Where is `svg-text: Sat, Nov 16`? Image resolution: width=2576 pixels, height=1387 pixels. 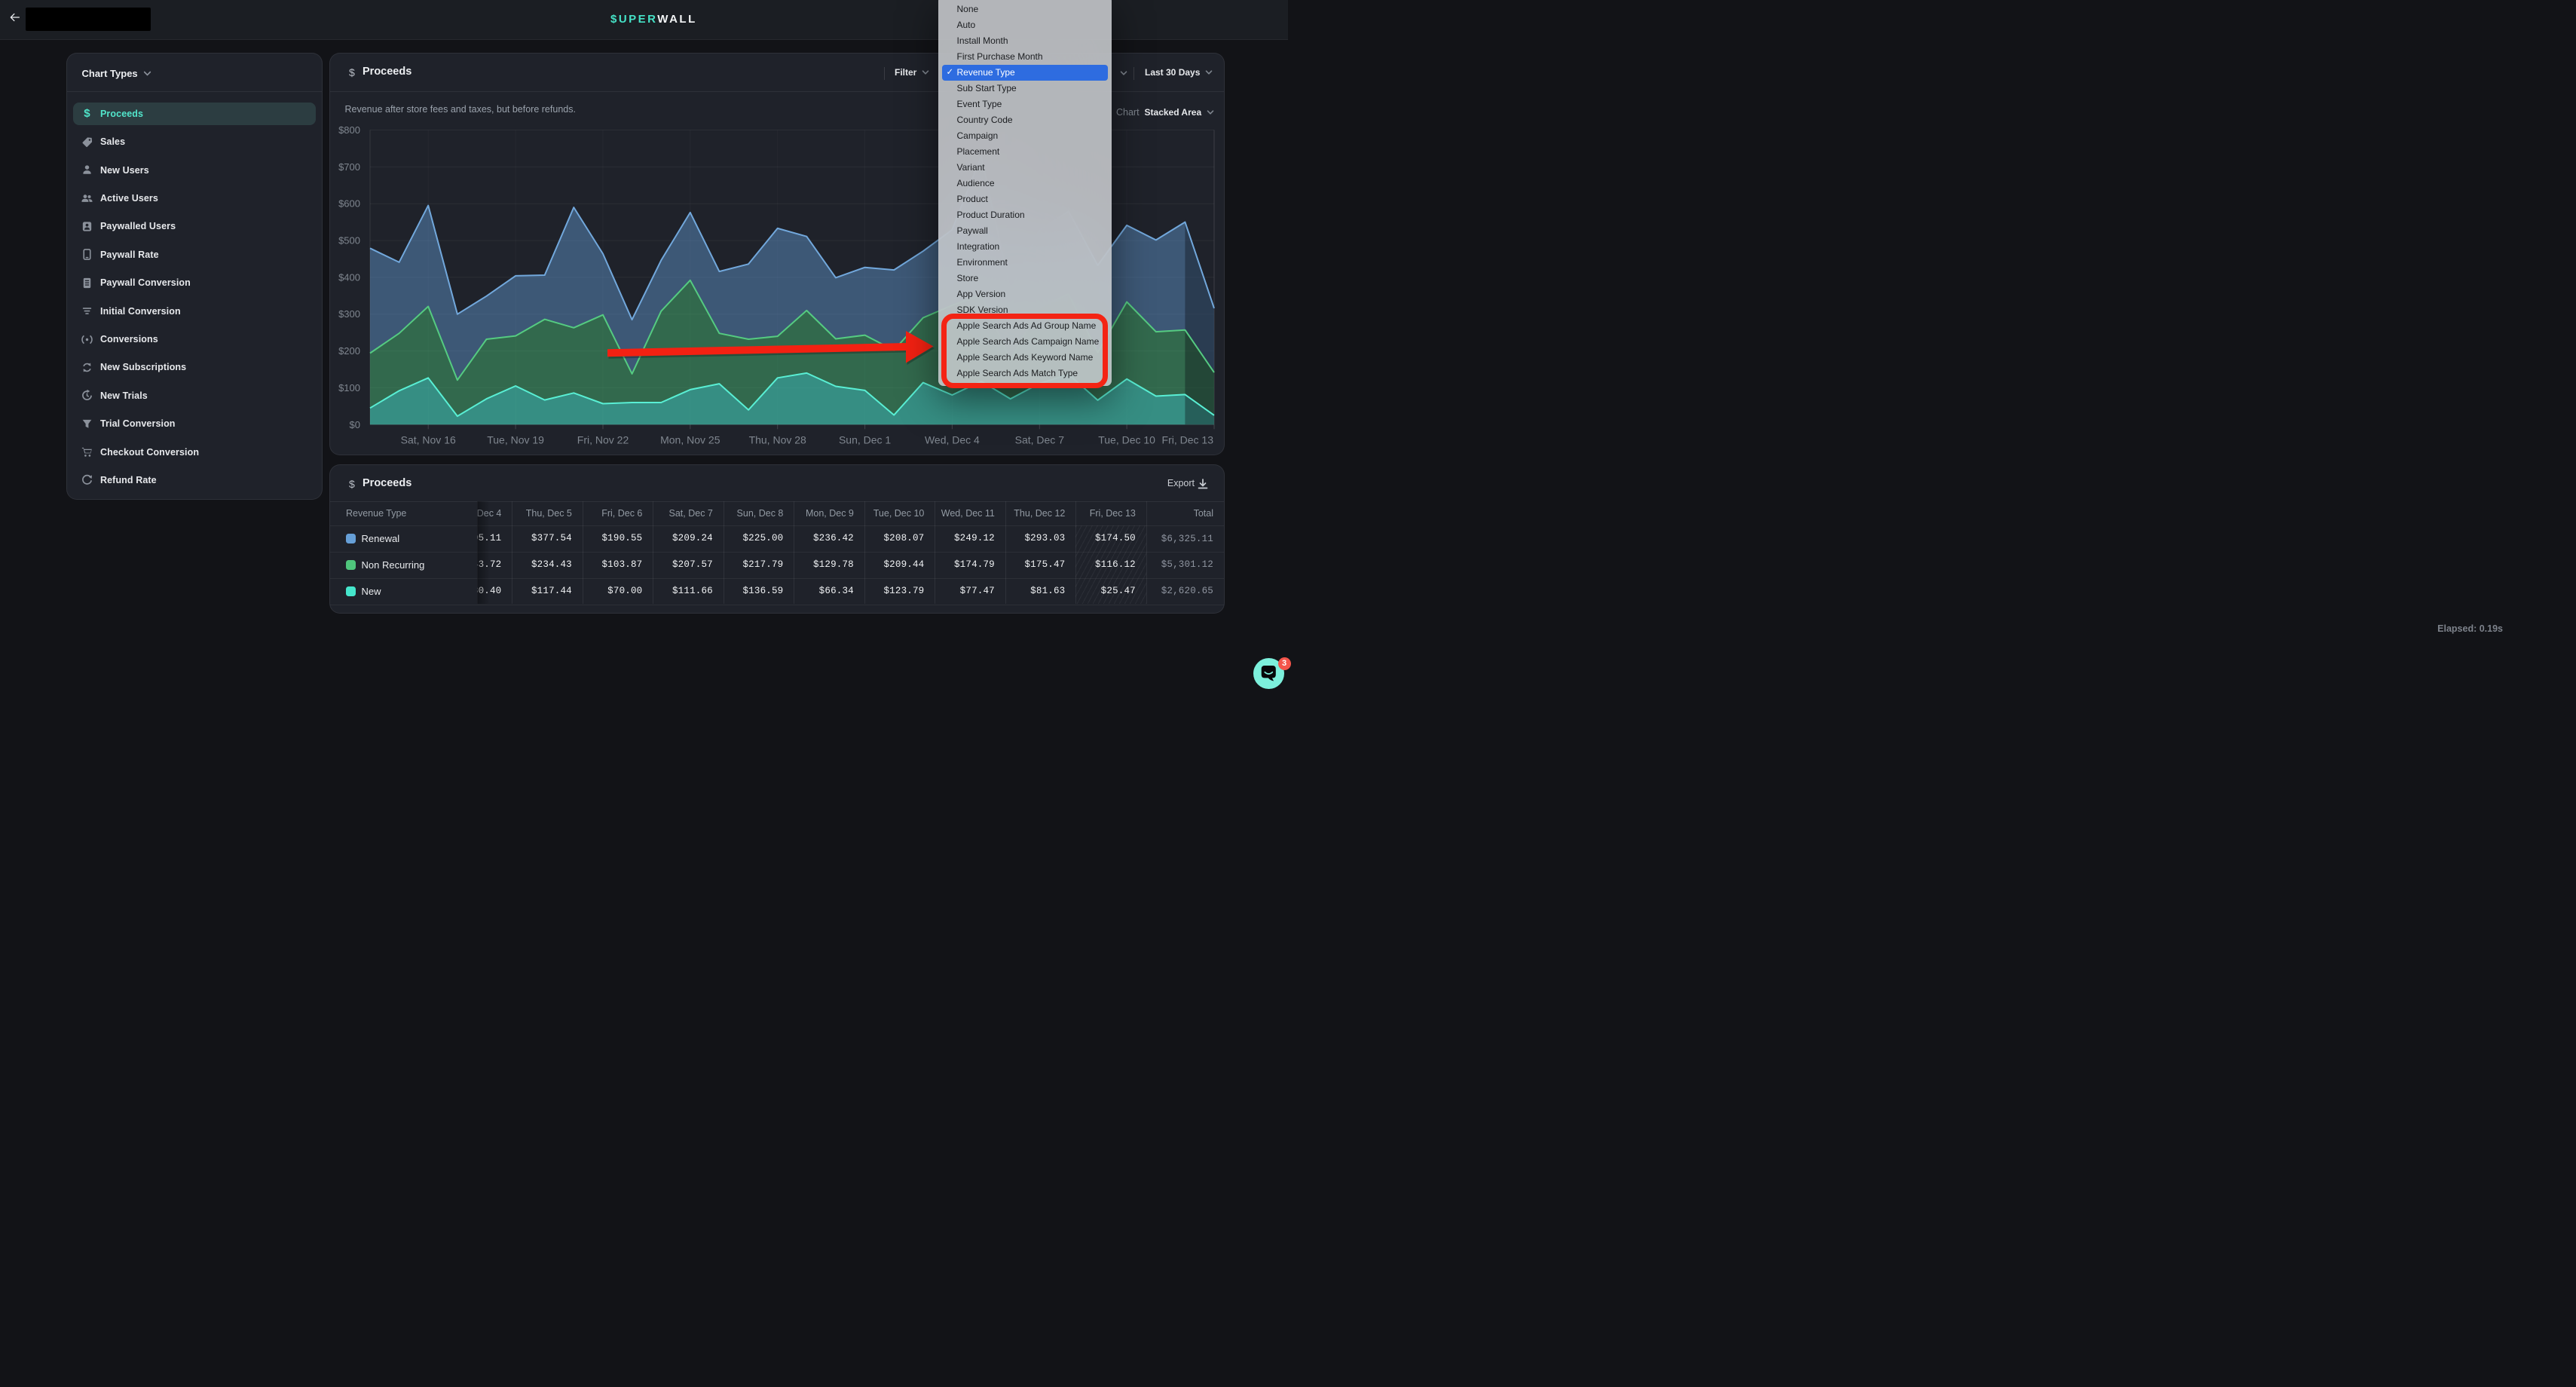 svg-text: Sat, Nov 16 is located at coordinates (429, 439).